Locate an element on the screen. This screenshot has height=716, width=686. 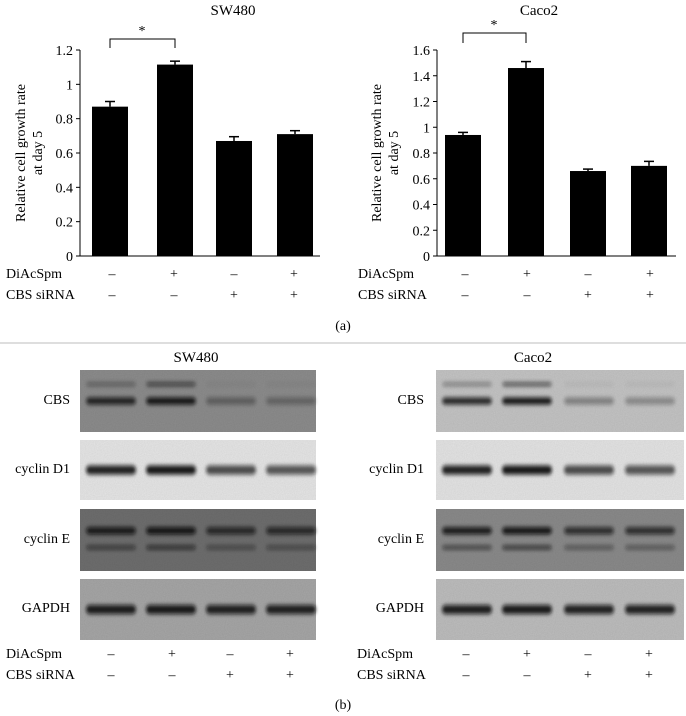
chart-sw480-significance: * is located at coordinates (142, 36).